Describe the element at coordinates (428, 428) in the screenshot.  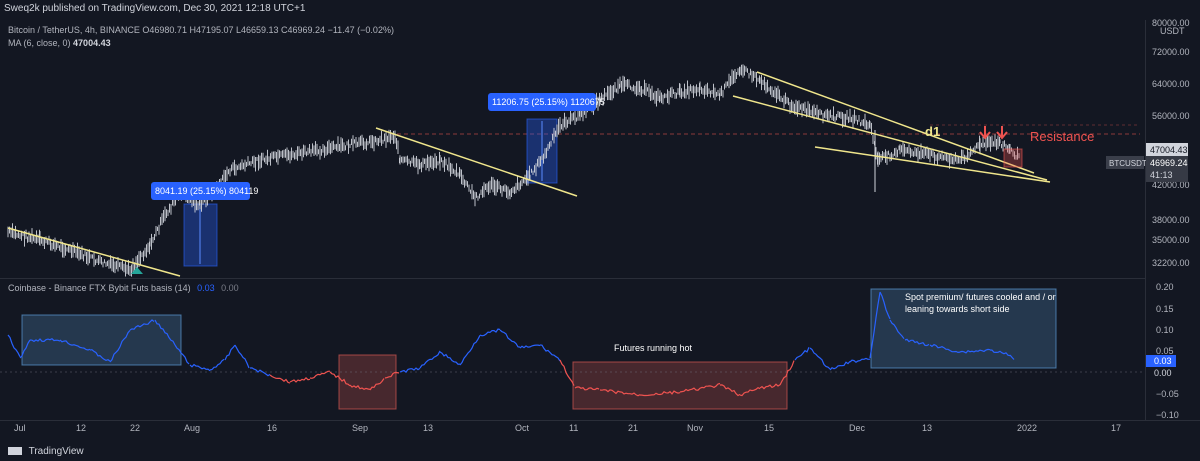
I see `time-label: 13` at that location.